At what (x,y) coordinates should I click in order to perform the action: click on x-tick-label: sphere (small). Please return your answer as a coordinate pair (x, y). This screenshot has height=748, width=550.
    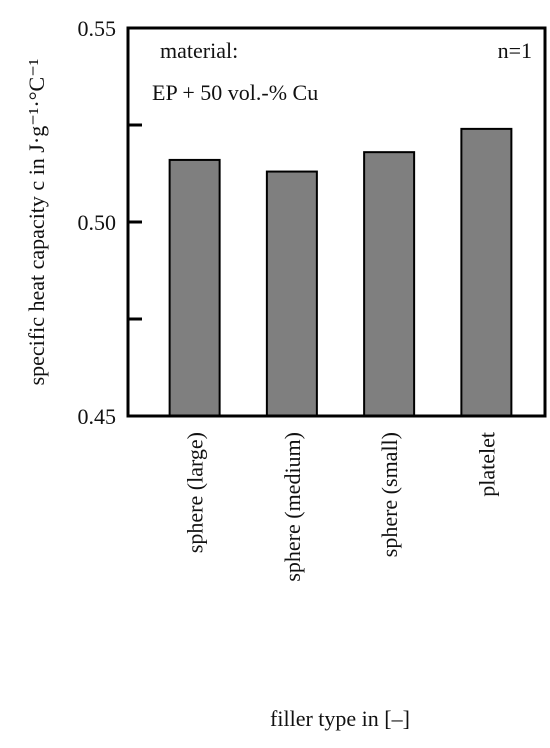
    Looking at the image, I should click on (389, 494).